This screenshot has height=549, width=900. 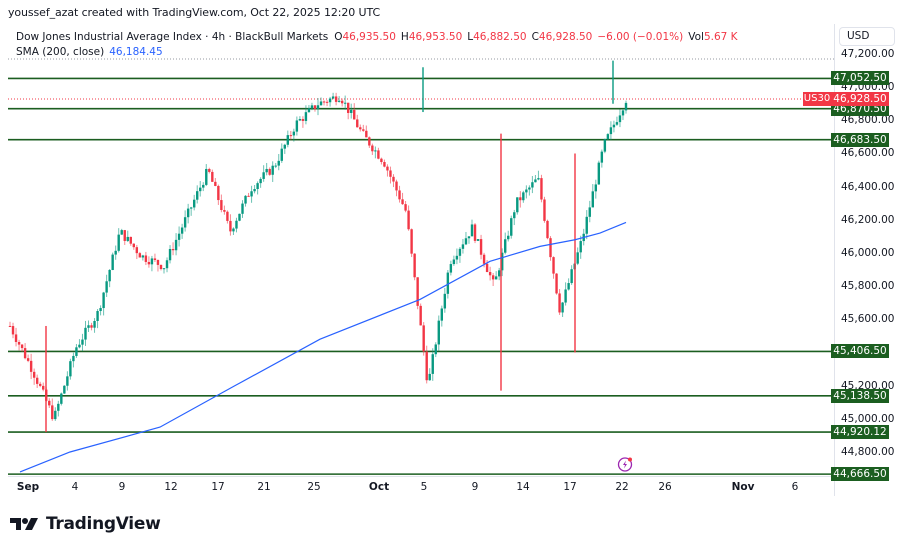 What do you see at coordinates (640, 37) in the screenshot?
I see `change-value: −6.00 (−0.01%)` at bounding box center [640, 37].